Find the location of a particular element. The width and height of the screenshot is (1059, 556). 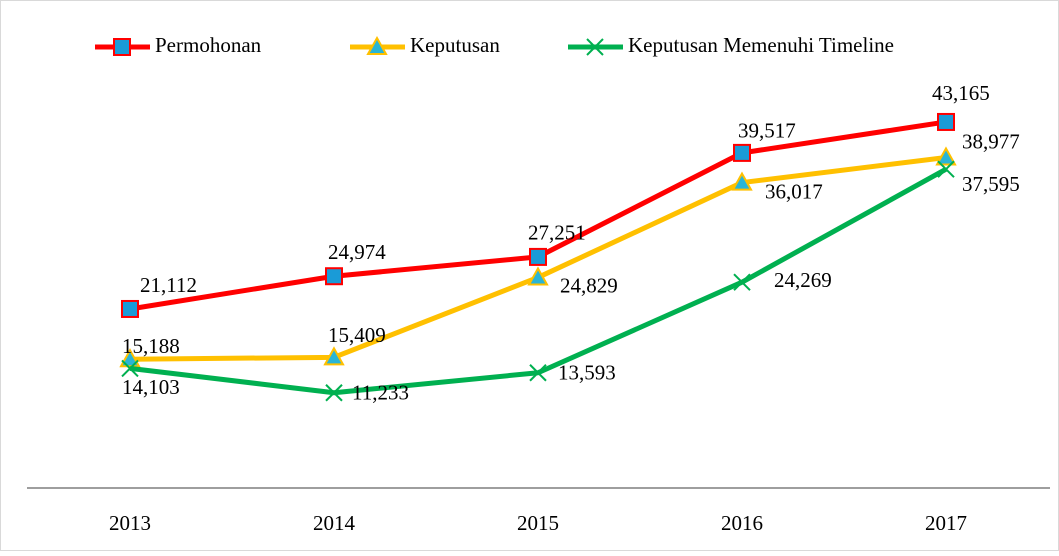

legend-label: Permohonan is located at coordinates (208, 45).